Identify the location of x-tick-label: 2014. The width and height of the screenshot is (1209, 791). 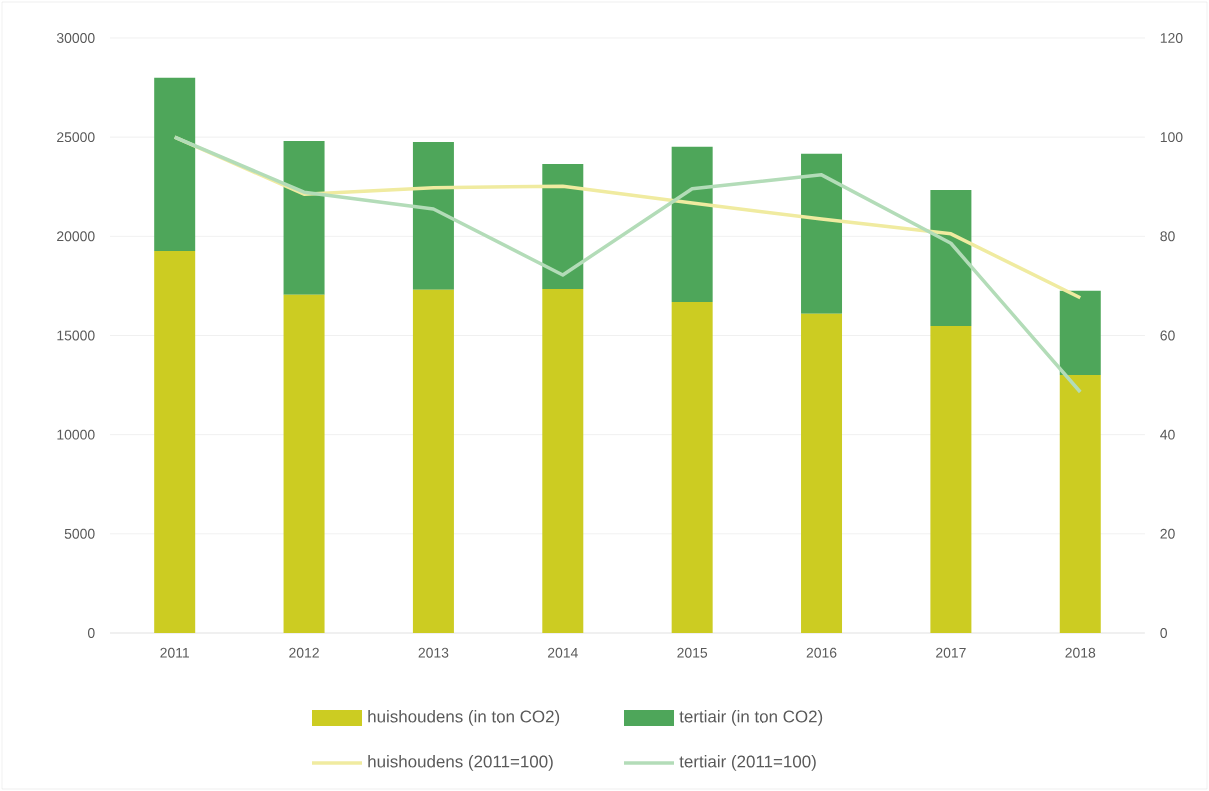
(562, 652).